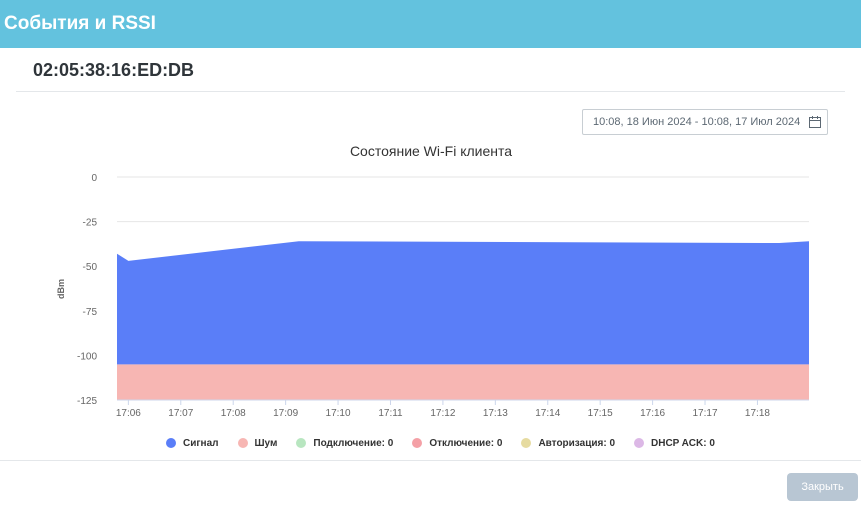 The height and width of the screenshot is (505, 861). I want to click on legend-item: Отключение: 0, so click(457, 443).